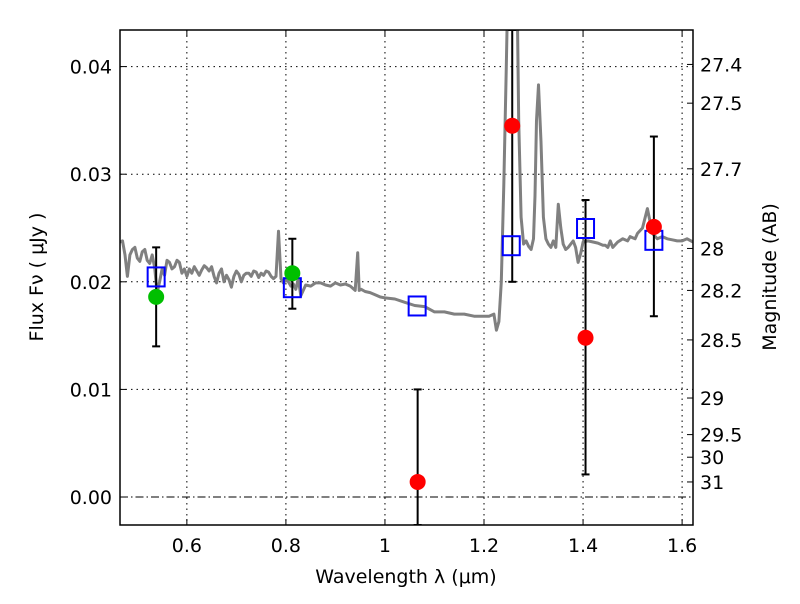  What do you see at coordinates (385, 546) in the screenshot?
I see `x-tick-label: 1` at bounding box center [385, 546].